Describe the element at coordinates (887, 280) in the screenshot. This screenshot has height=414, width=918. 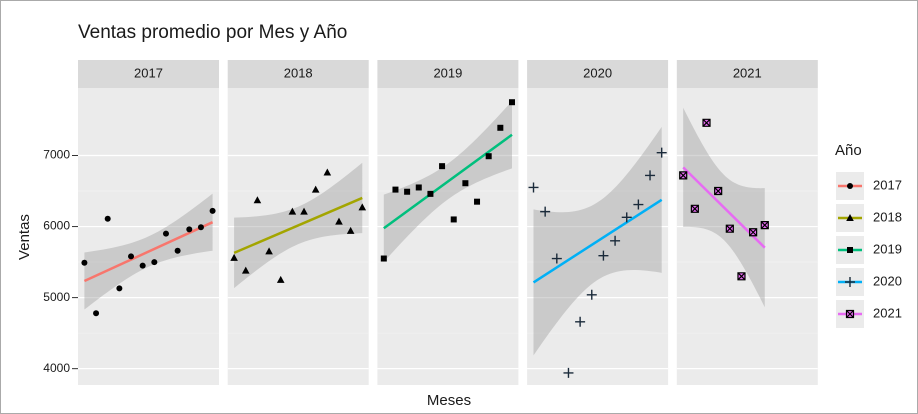
I see `legend-label: 2020` at that location.